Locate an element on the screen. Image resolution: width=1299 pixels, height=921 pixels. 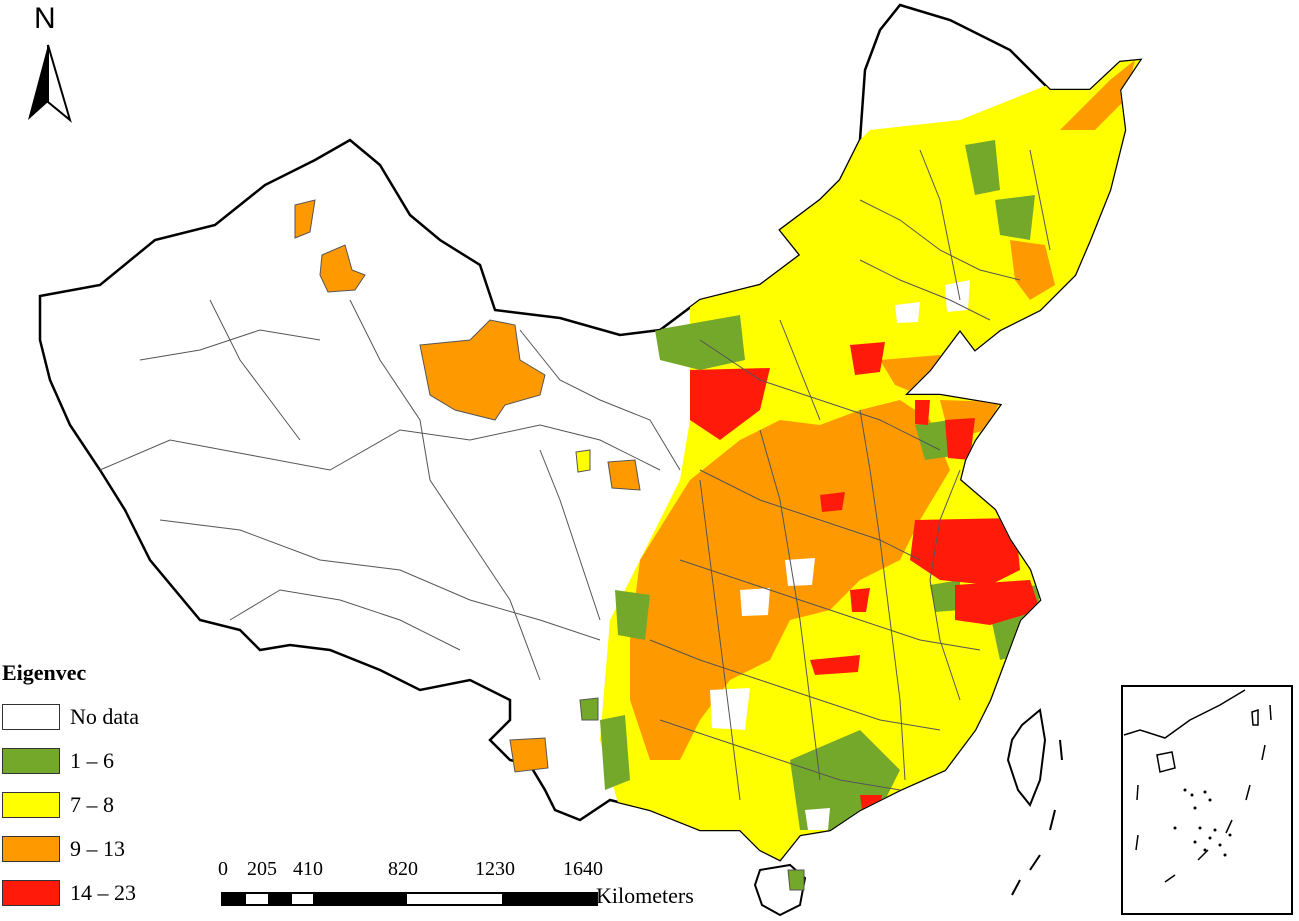
orange-region-central is located at coordinates (624, 475).